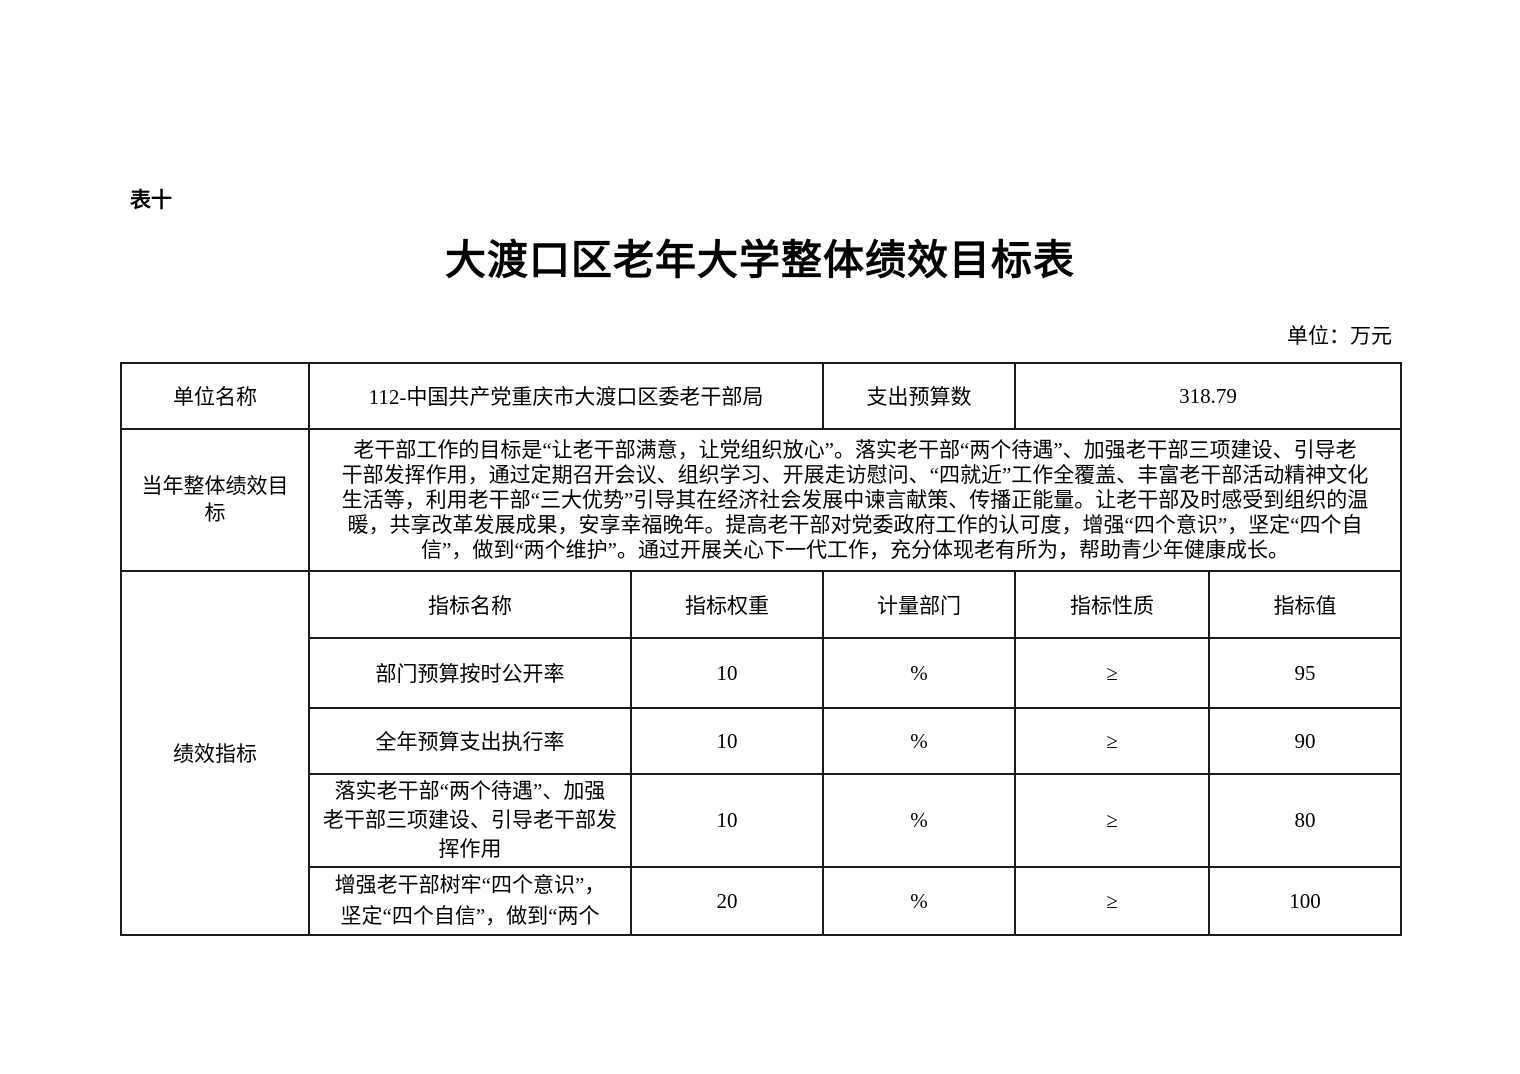 This screenshot has height=1074, width=1520. I want to click on header-cell-indicator-weight: 指标权重, so click(727, 604).